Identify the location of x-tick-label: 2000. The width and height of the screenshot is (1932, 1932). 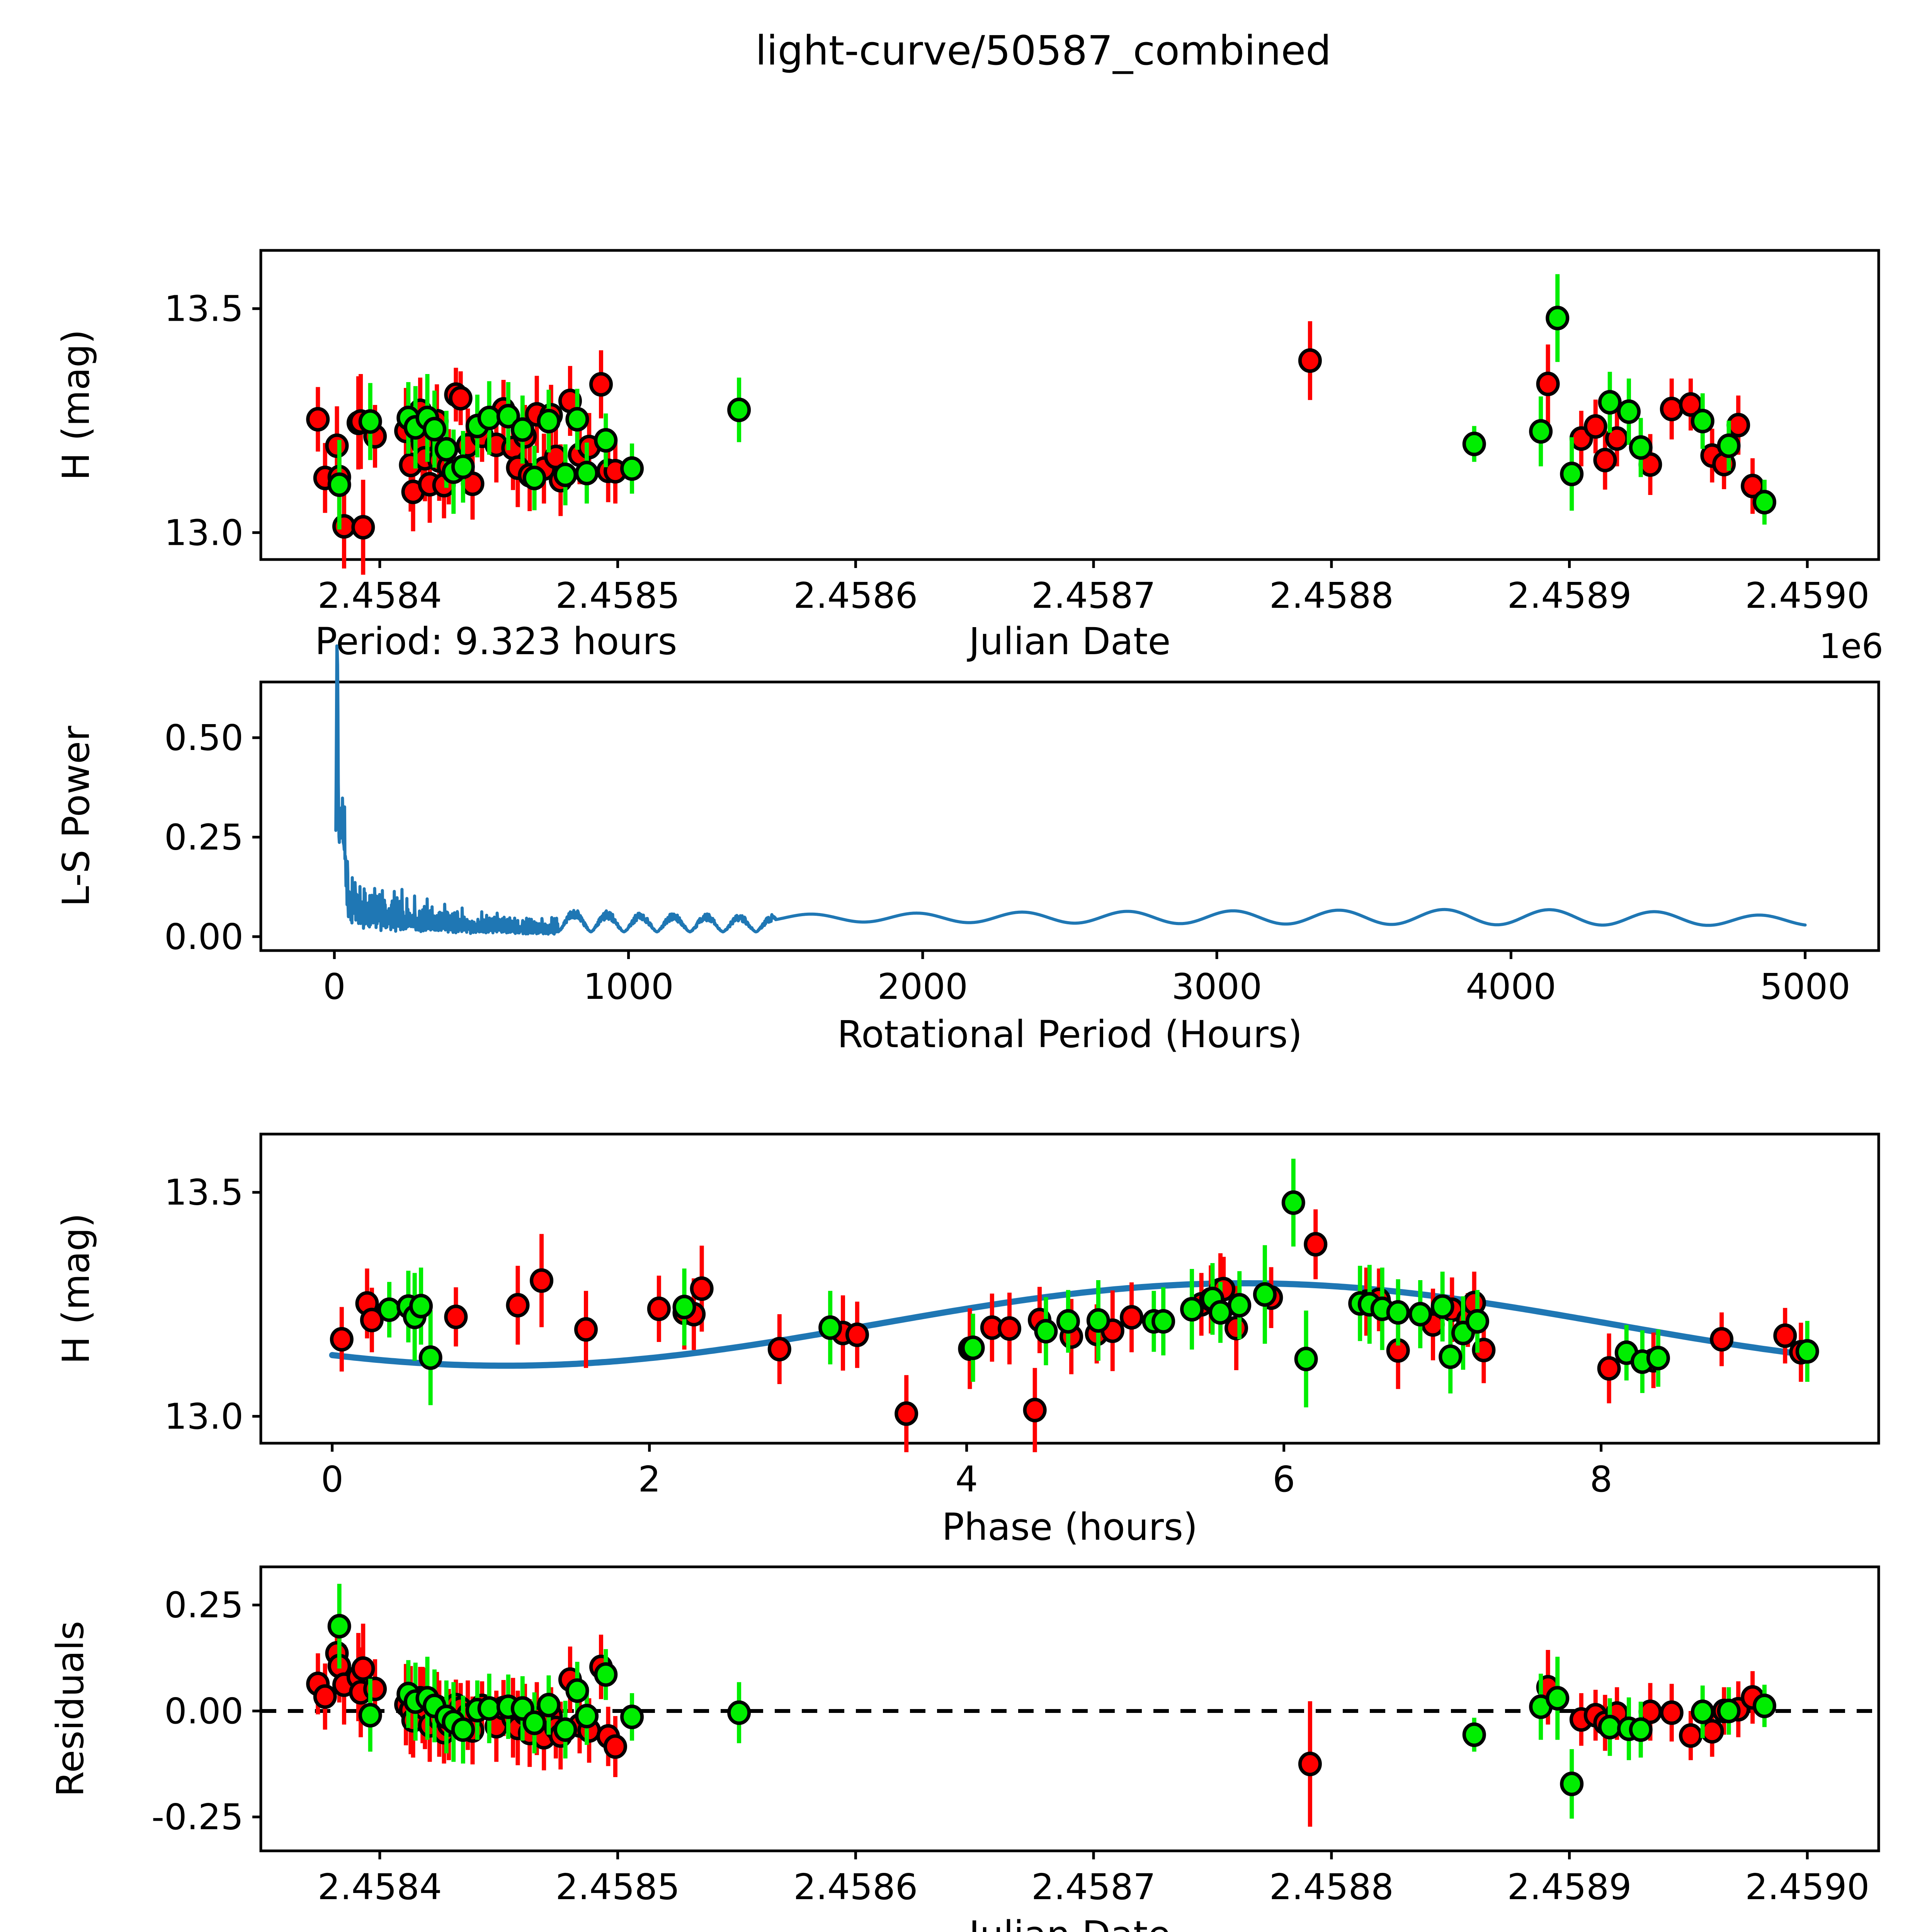
(923, 986).